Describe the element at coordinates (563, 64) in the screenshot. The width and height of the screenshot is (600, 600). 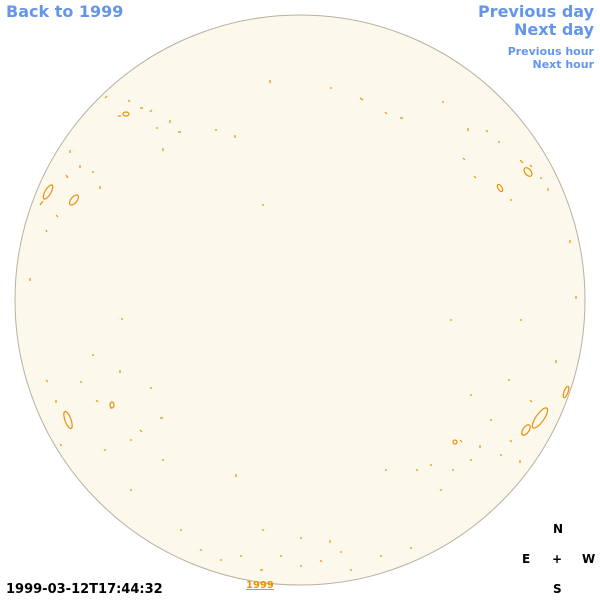
I see `next-hour-link: Next hour` at that location.